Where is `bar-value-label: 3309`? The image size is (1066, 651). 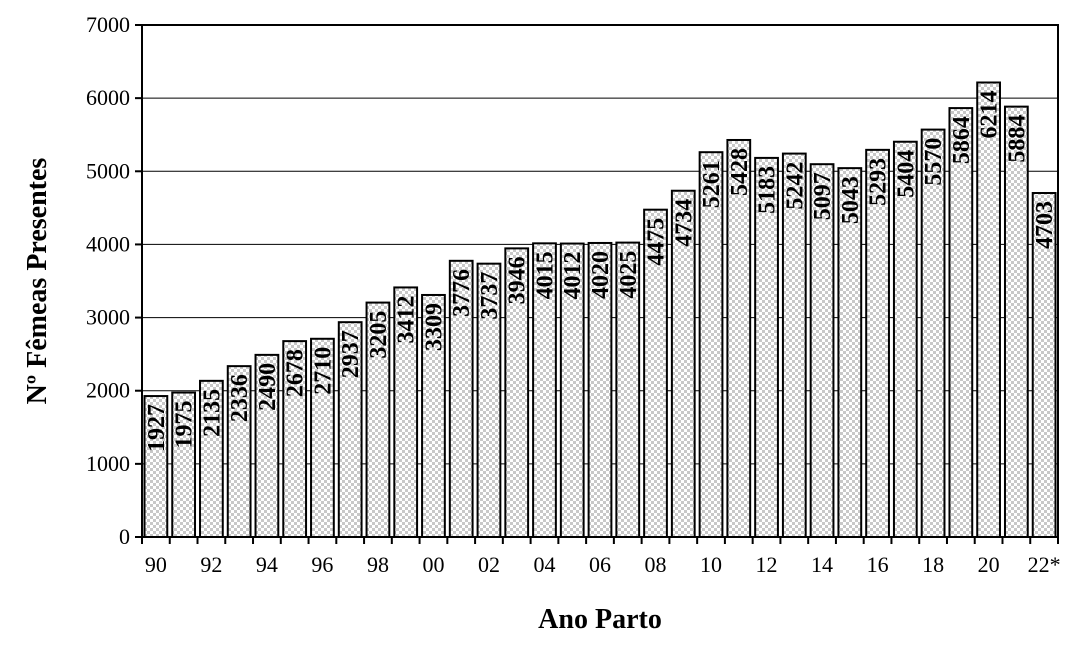 bar-value-label: 3309 is located at coordinates (434, 327).